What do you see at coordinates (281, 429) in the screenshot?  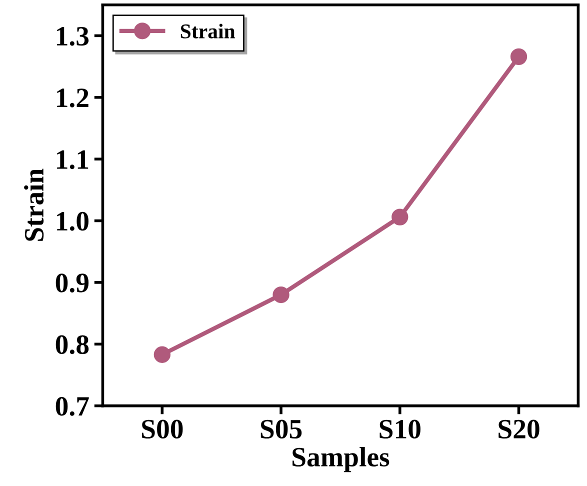 I see `x-tick-label: S05` at bounding box center [281, 429].